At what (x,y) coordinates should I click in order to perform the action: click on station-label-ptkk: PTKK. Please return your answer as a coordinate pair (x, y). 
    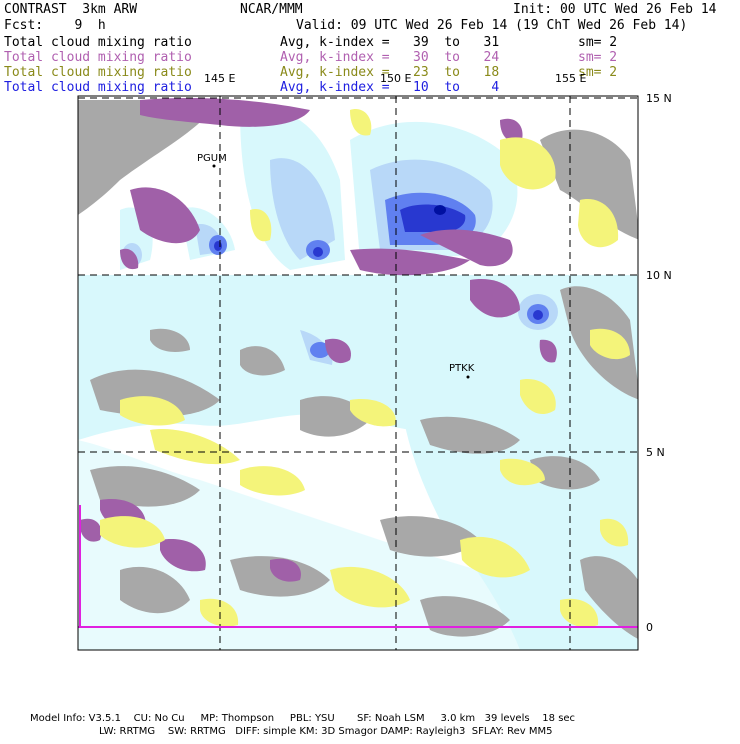
    Looking at the image, I should click on (461, 368).